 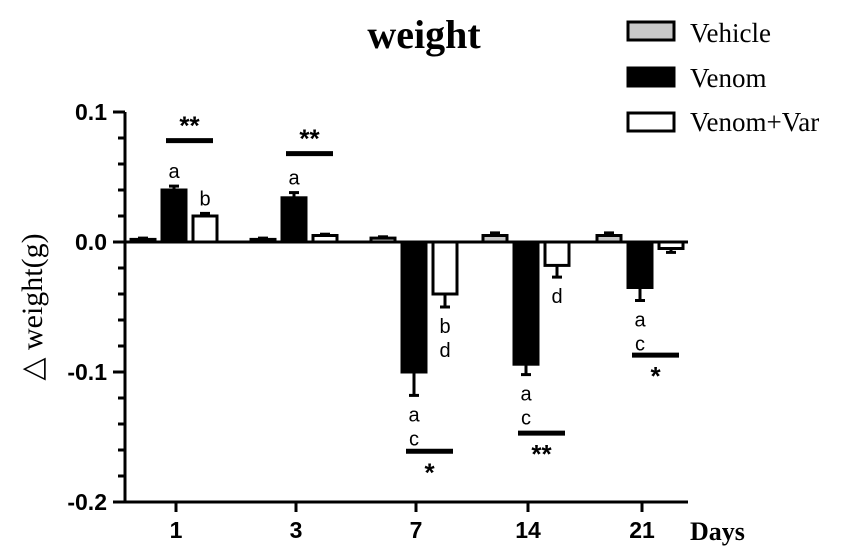 What do you see at coordinates (651, 31) in the screenshot?
I see `legend-swatch-vehicle` at bounding box center [651, 31].